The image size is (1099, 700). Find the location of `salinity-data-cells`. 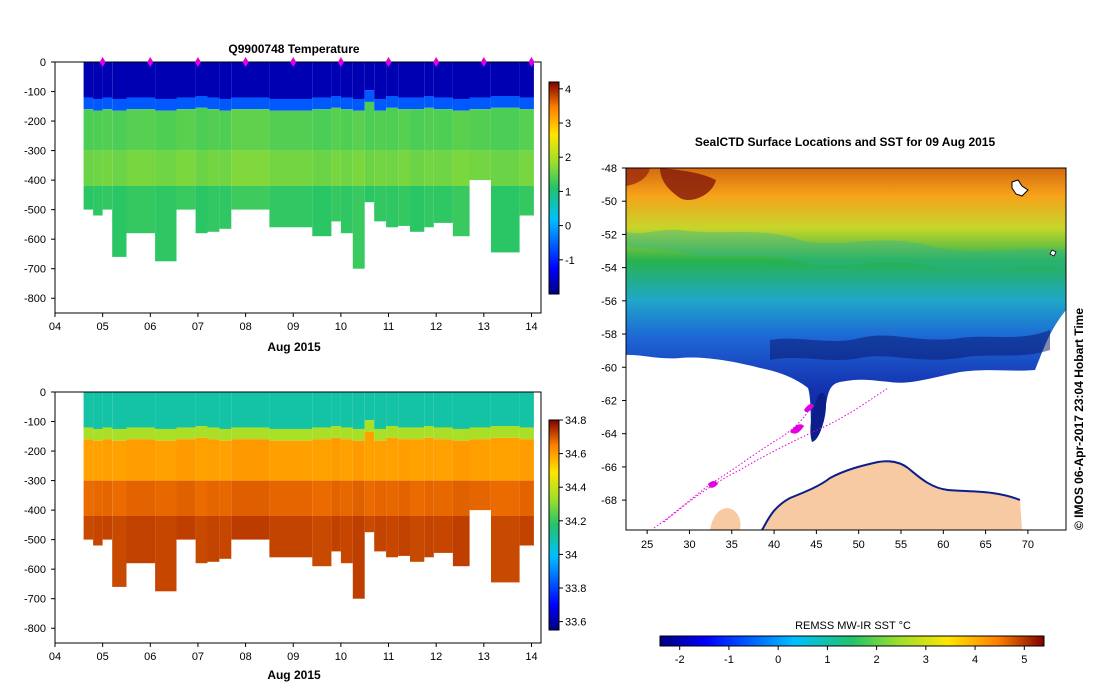

salinity-data-cells is located at coordinates (308, 495).